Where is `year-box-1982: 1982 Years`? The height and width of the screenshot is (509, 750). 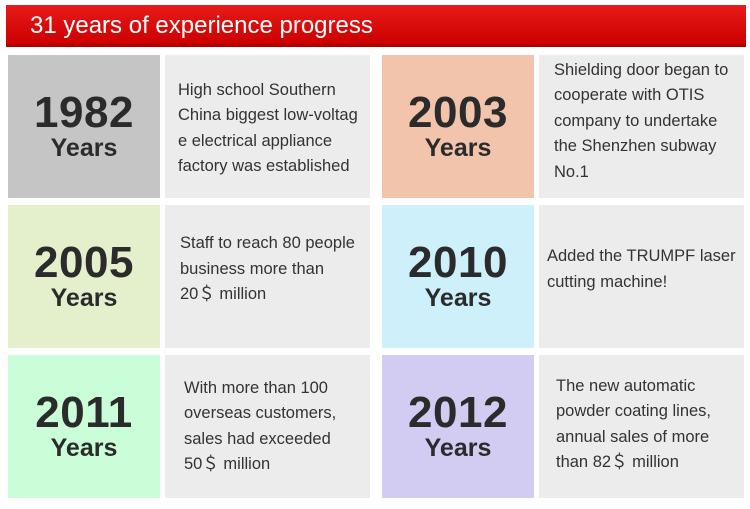
year-box-1982: 1982 Years is located at coordinates (84, 126).